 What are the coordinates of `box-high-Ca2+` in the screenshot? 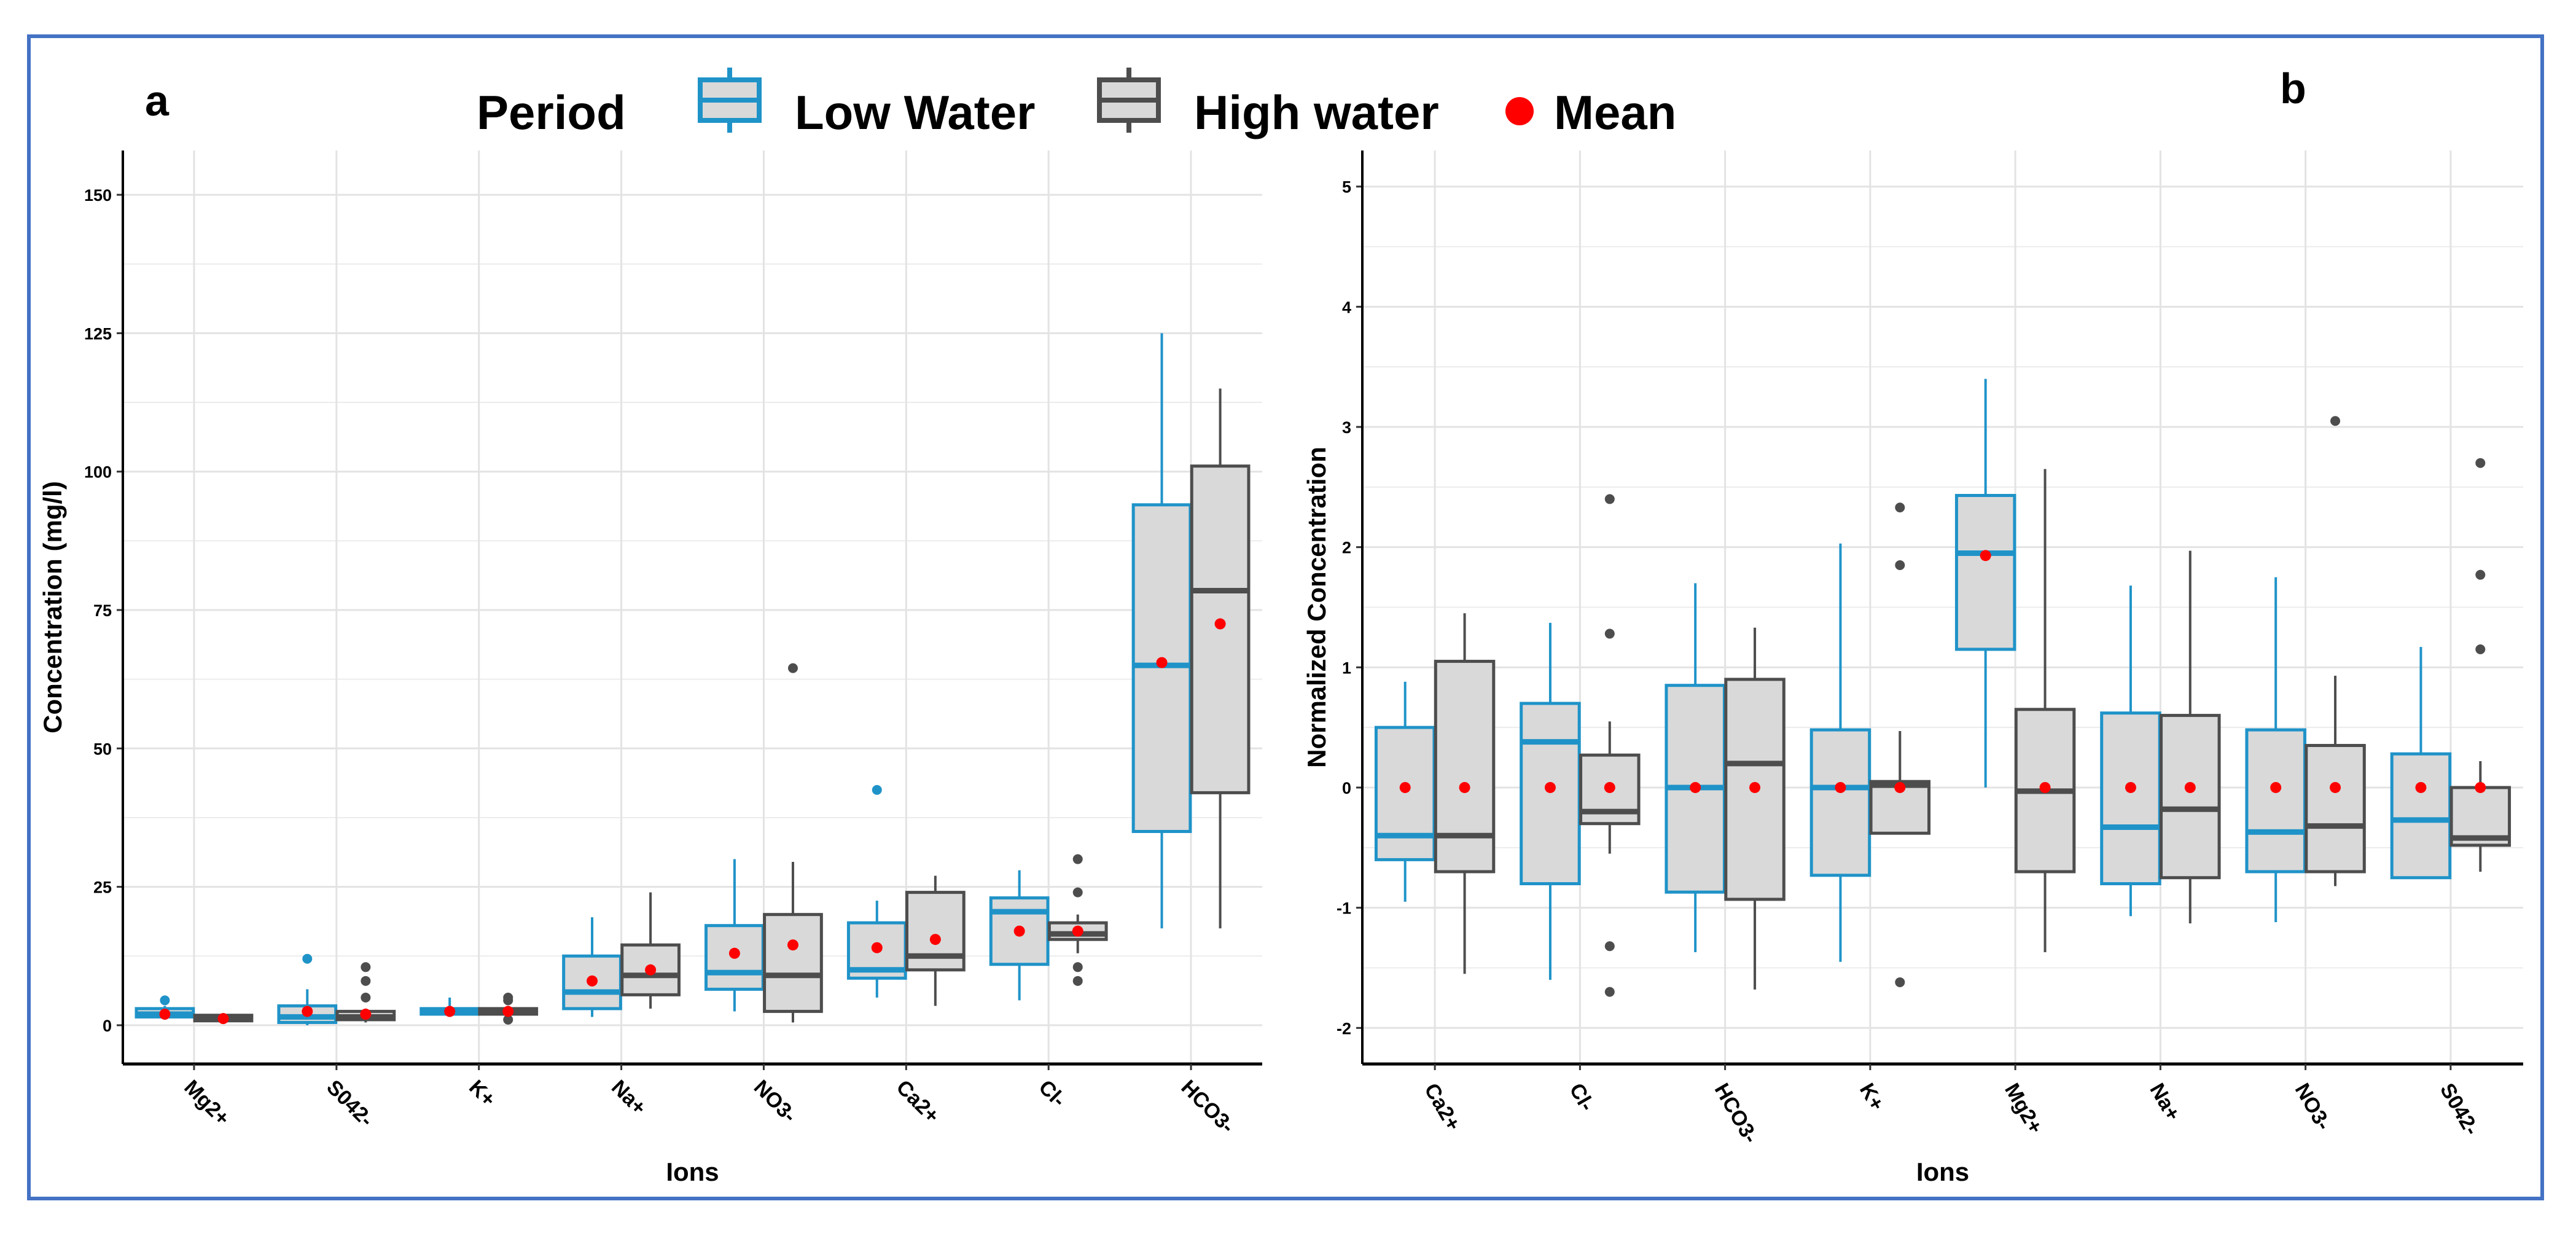 It's located at (1465, 793).